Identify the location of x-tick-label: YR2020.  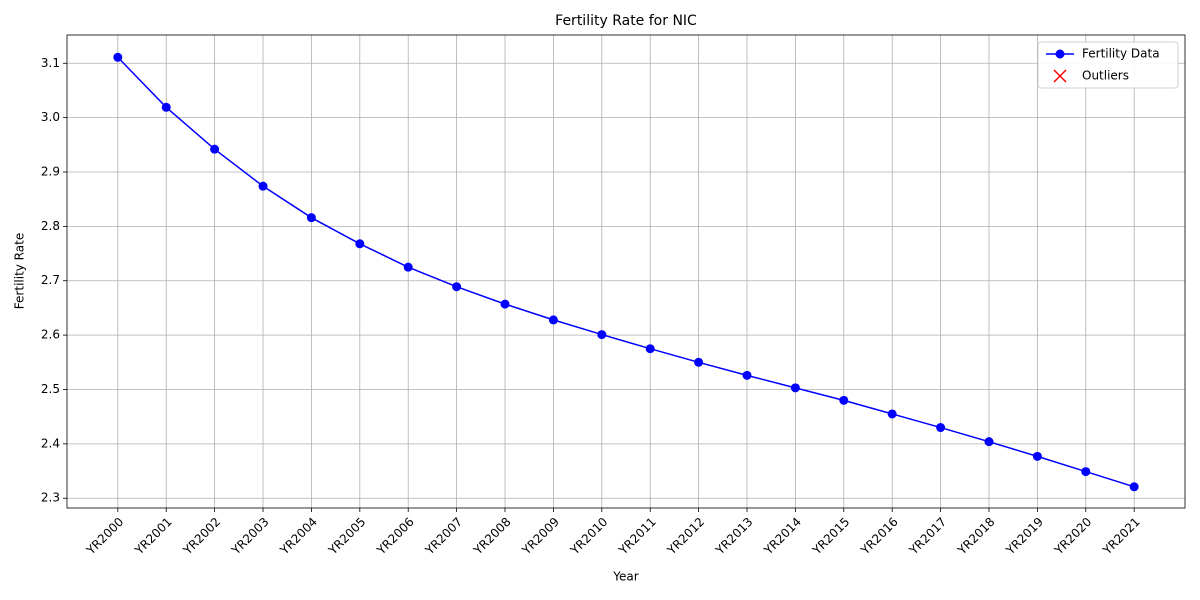
(1072, 536).